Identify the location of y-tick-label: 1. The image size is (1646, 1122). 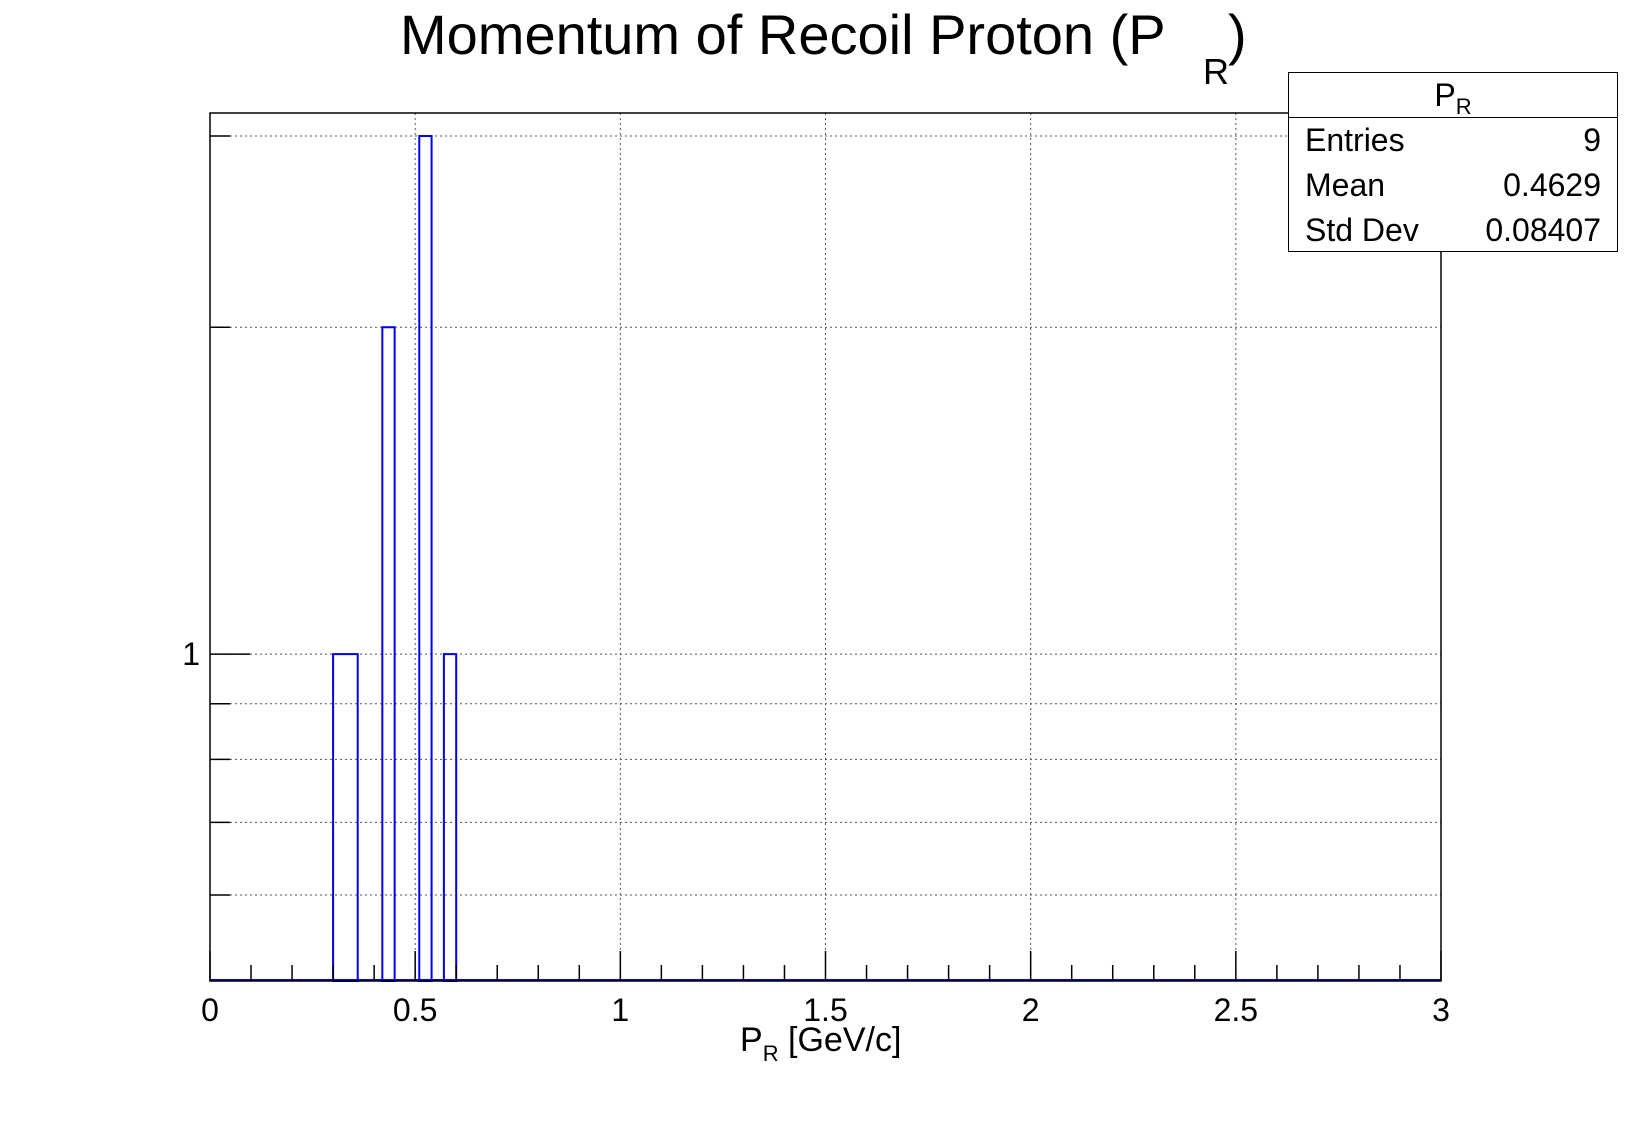
(191, 654).